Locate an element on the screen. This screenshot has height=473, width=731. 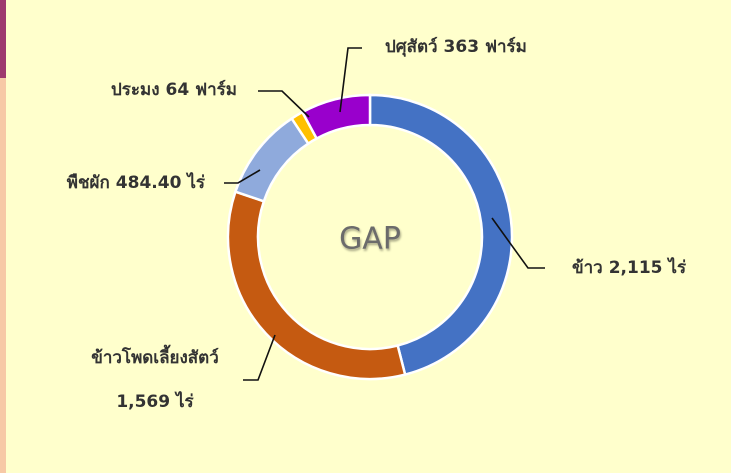
data-label: ข้าว 2,115 ไร่ is located at coordinates (629, 267).